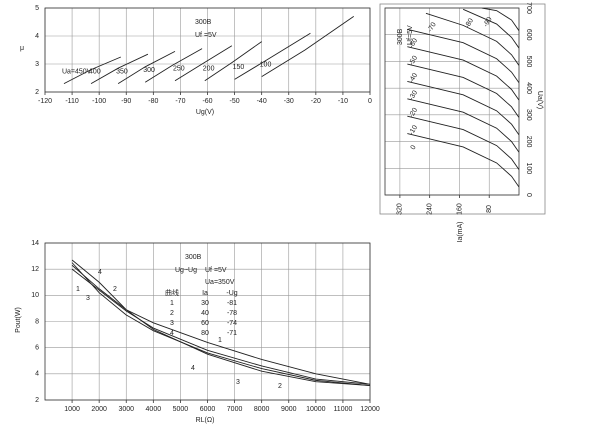  What do you see at coordinates (528, 35) in the screenshot?
I see `y-tick-label: 600` at bounding box center [528, 35].